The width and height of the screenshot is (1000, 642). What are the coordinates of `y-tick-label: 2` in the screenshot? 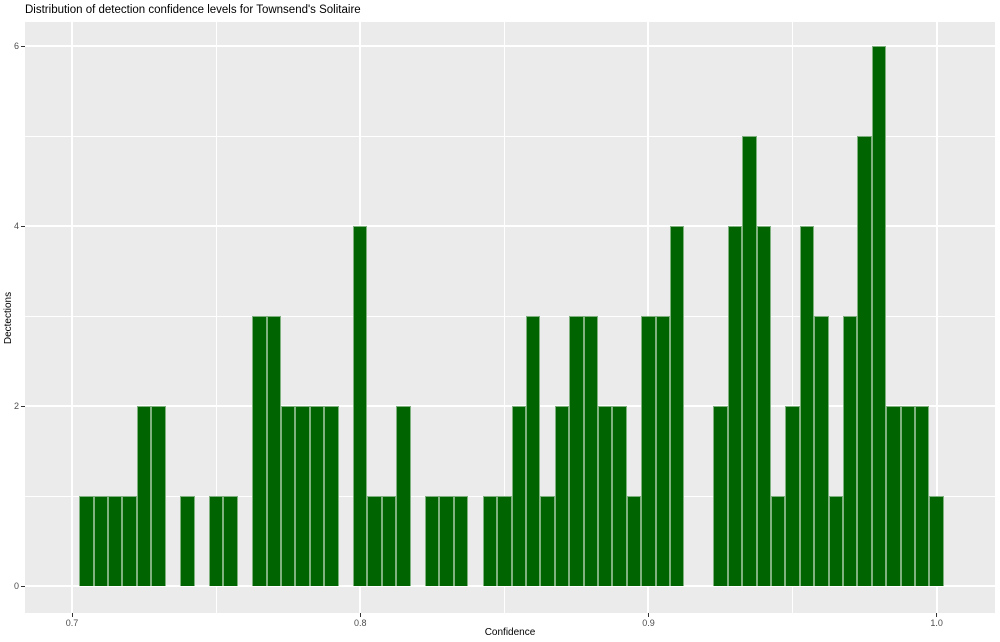 It's located at (16, 405).